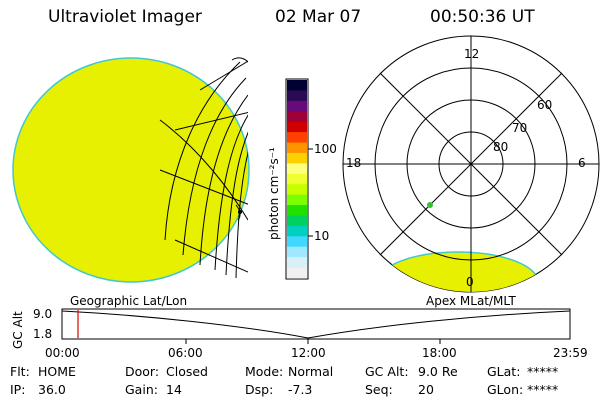  I want to click on gain-label: Gain:, so click(141, 389).